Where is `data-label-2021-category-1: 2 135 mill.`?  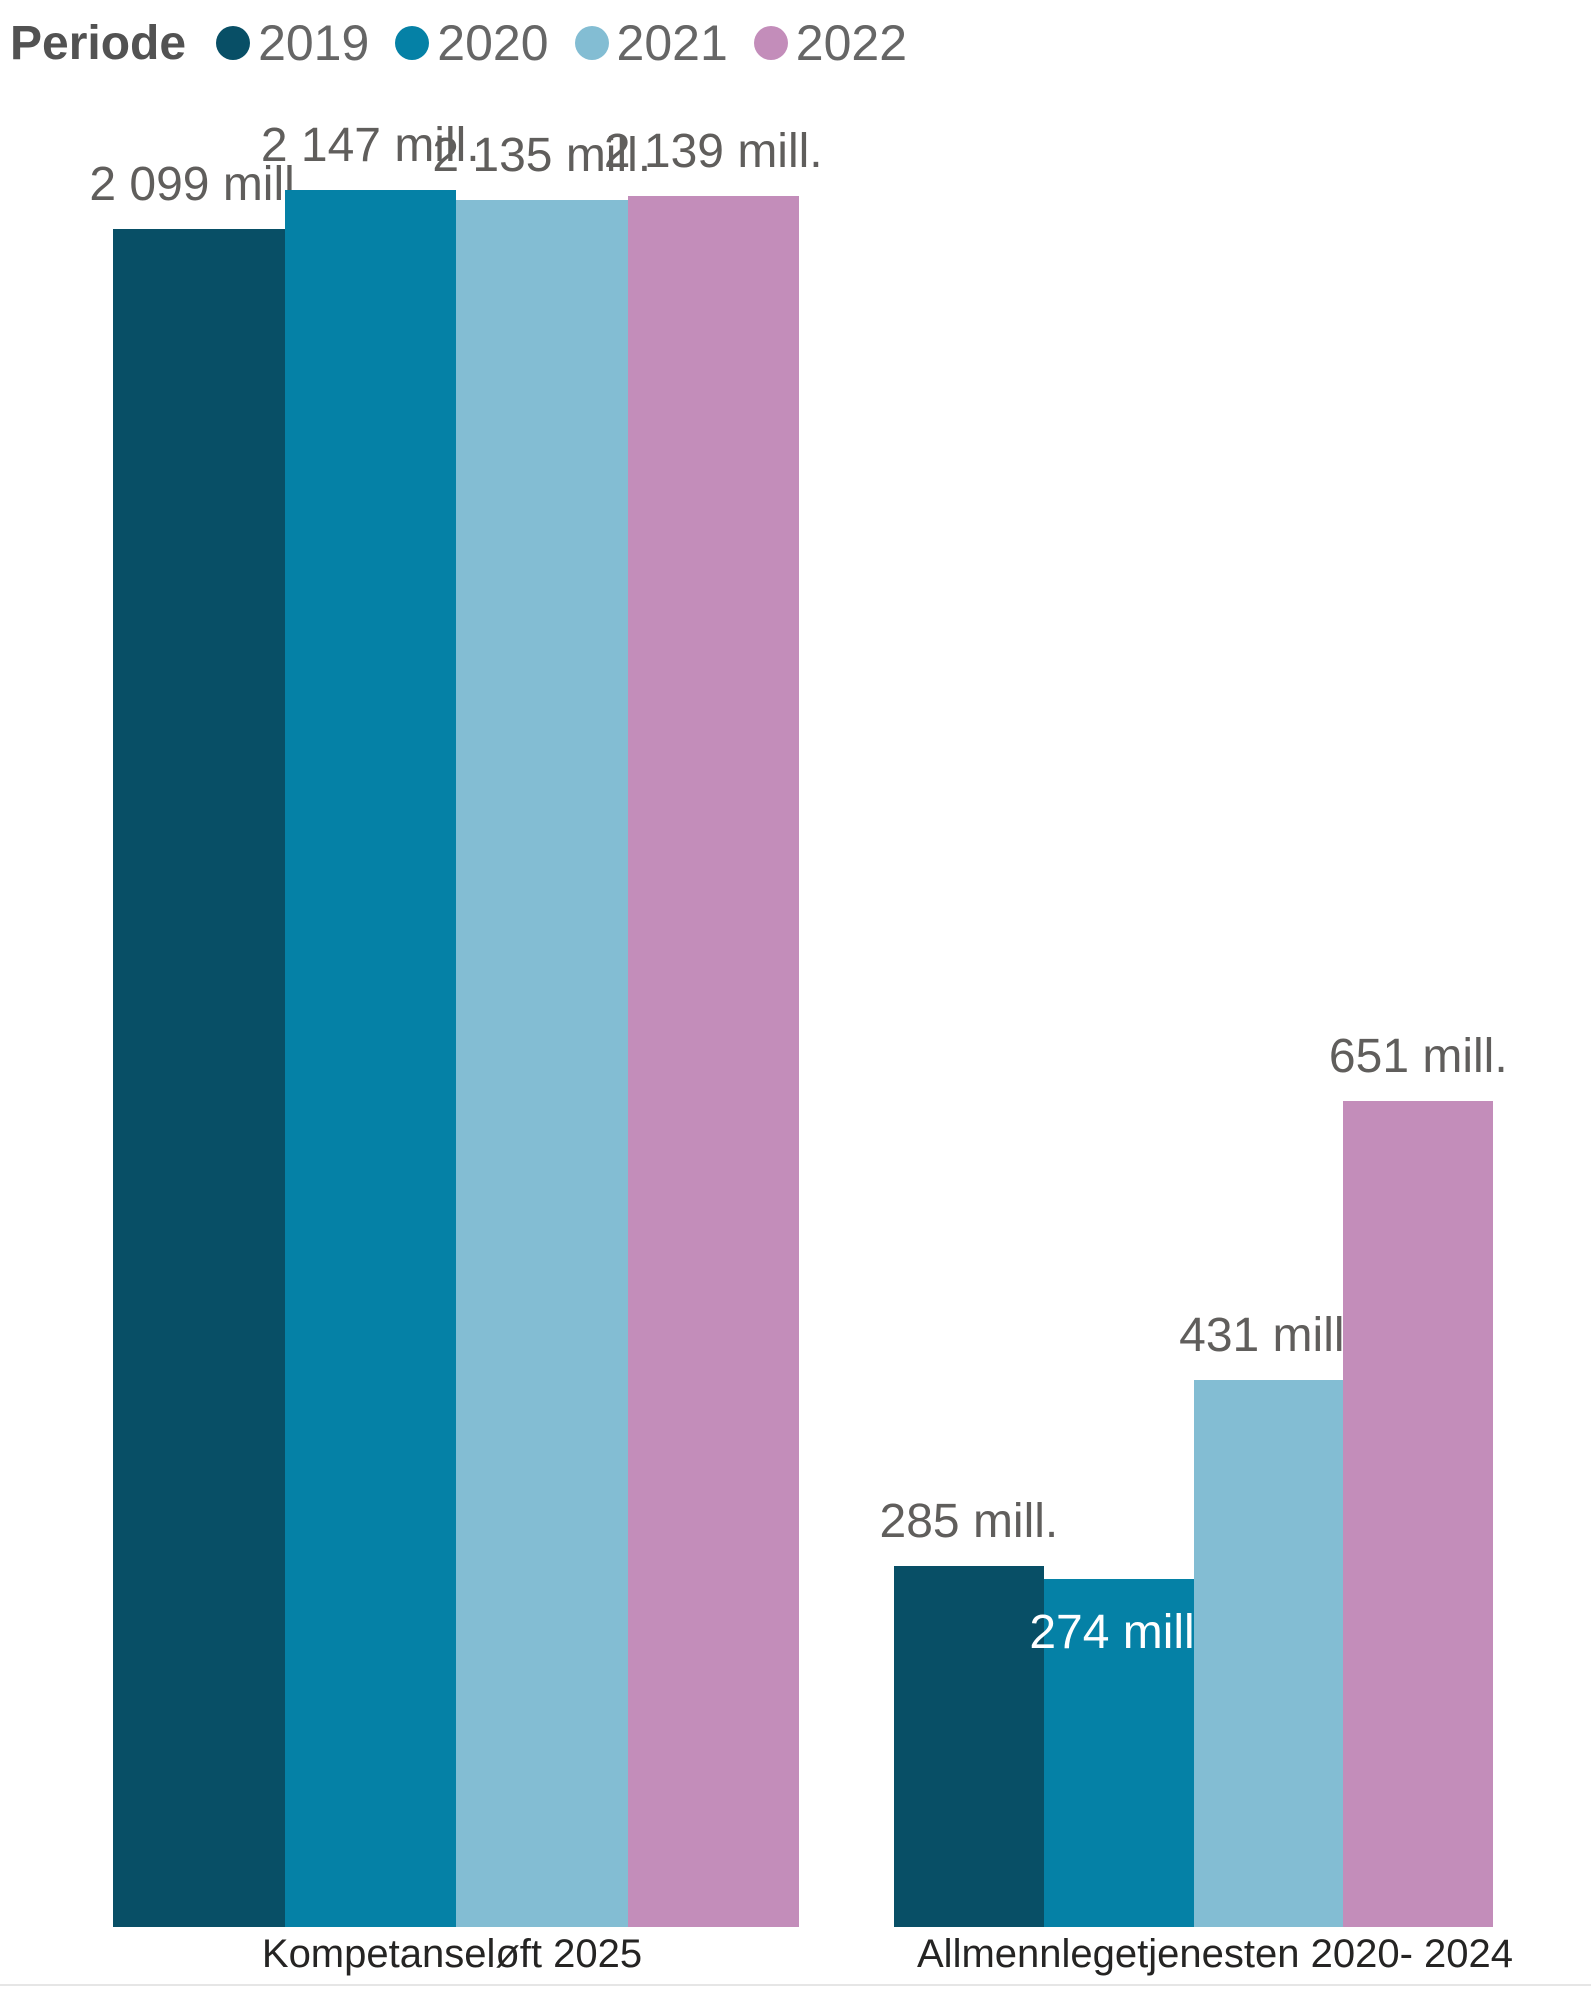
data-label-2021-category-1: 2 135 mill. is located at coordinates (542, 155).